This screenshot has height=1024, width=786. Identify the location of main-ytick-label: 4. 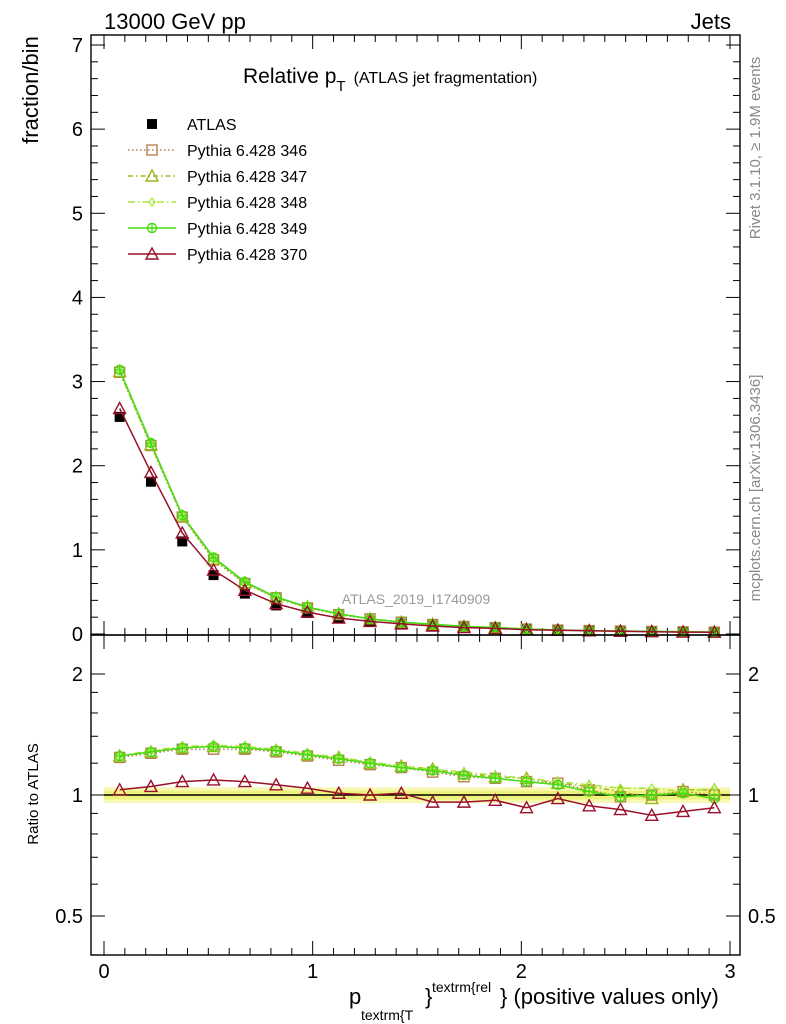
(77, 298).